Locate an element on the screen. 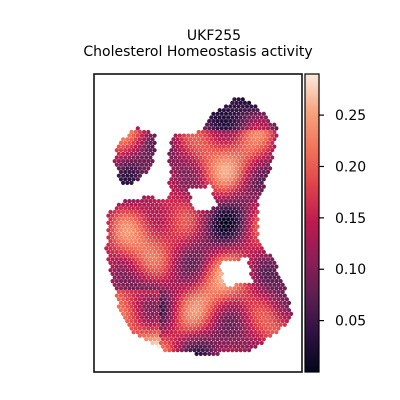  chart-subtitle: Cholesterol Homeostasis activity is located at coordinates (197, 52).